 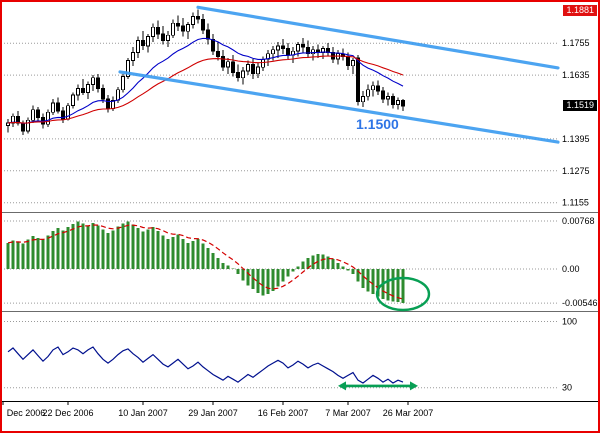 What do you see at coordinates (342, 386) in the screenshot?
I see `arrow-head-left-icon` at bounding box center [342, 386].